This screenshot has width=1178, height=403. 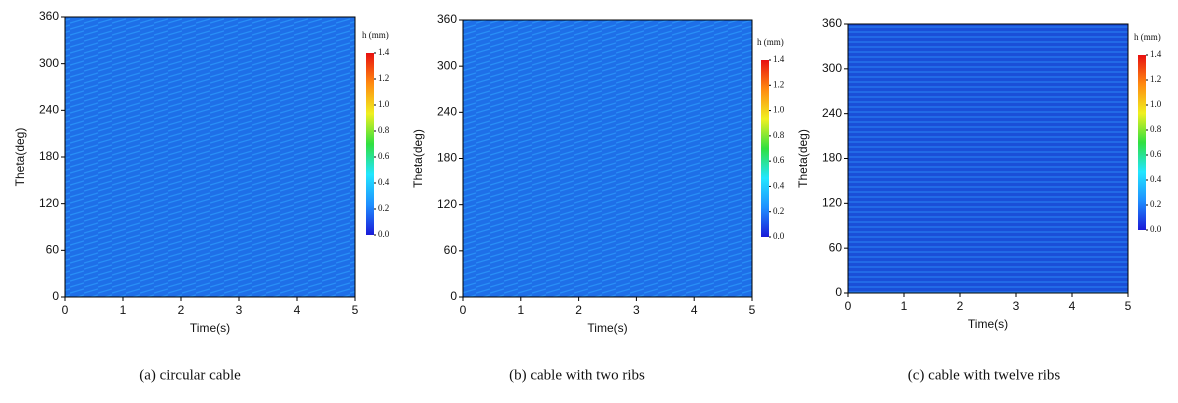 What do you see at coordinates (190, 375) in the screenshot?
I see `caption: (a) circular cable` at bounding box center [190, 375].